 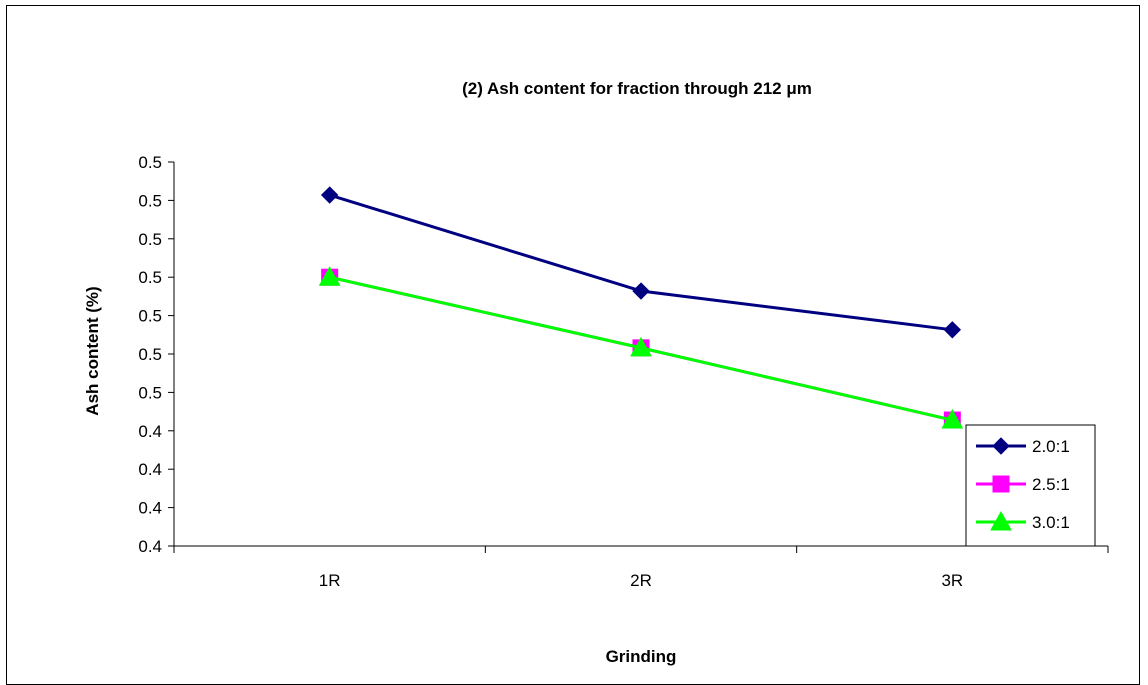 I want to click on legend: 2.0:1 2.5:1 3.0:1, so click(x=1030, y=485).